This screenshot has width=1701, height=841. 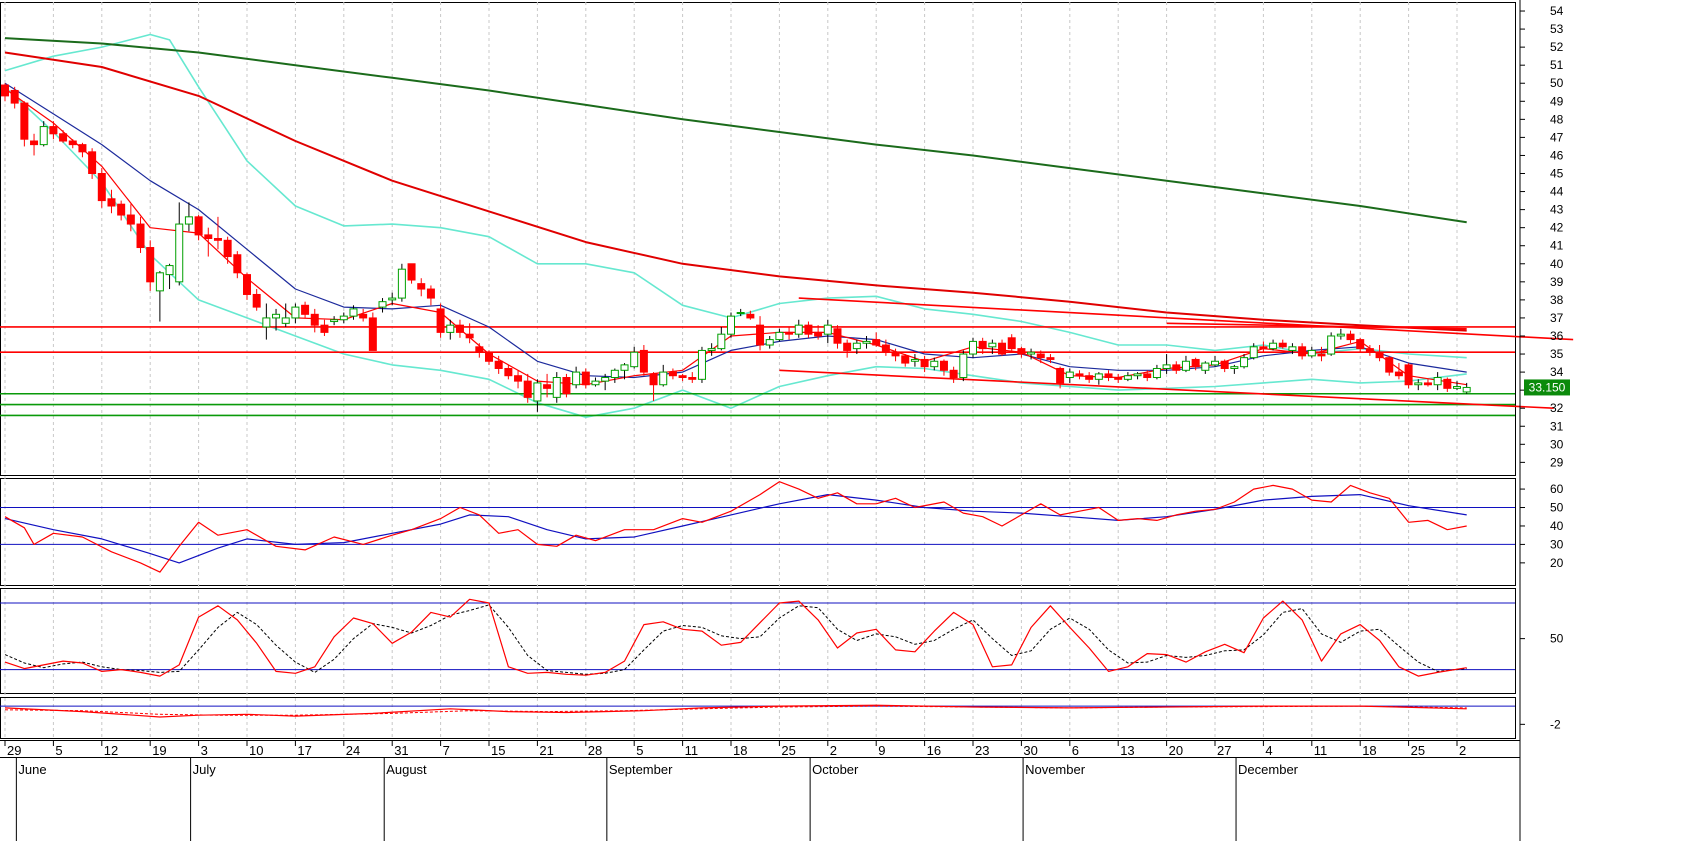 I want to click on x-axis-day-label: 16, so click(x=934, y=750).